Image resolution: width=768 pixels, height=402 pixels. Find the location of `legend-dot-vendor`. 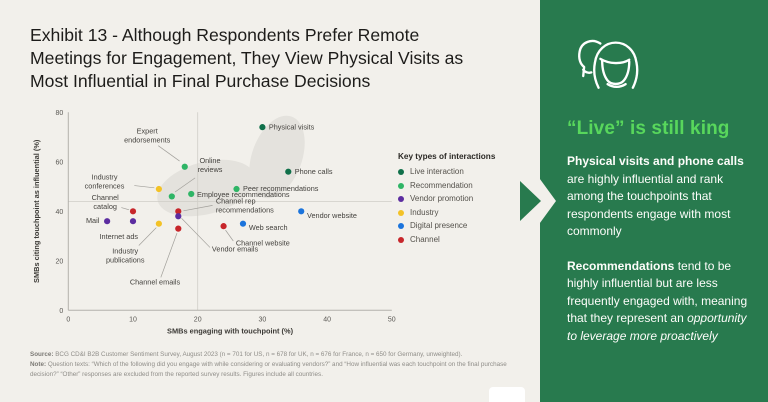

legend-dot-vendor is located at coordinates (401, 199).